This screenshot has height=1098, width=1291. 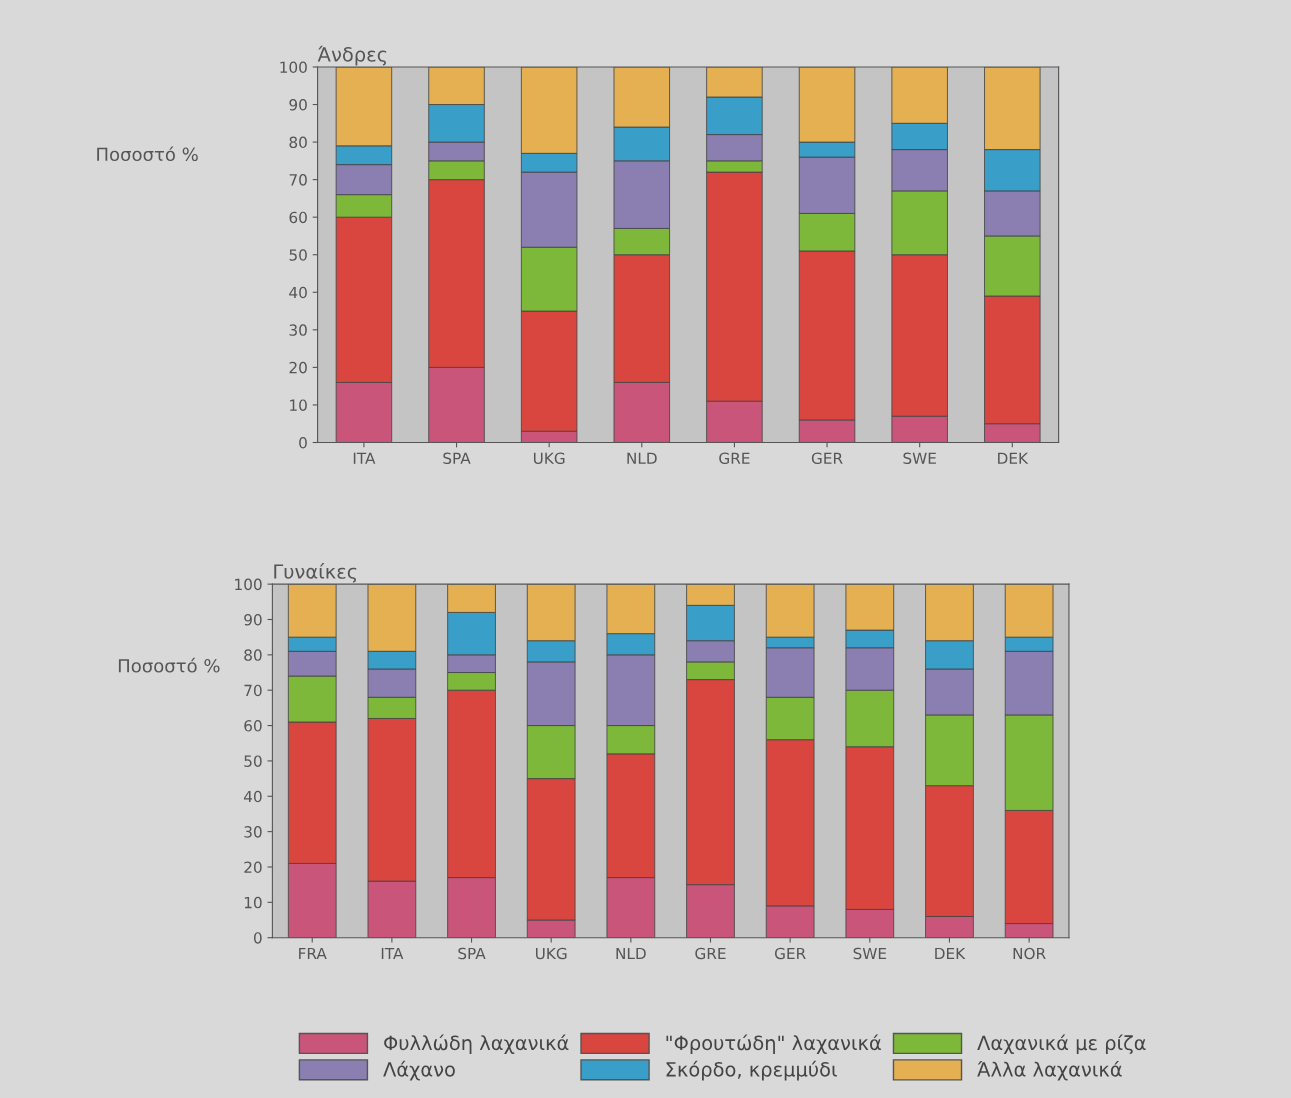 I want to click on legend-label: Λαχανικά με ρίζα, so click(x=1061, y=1044).